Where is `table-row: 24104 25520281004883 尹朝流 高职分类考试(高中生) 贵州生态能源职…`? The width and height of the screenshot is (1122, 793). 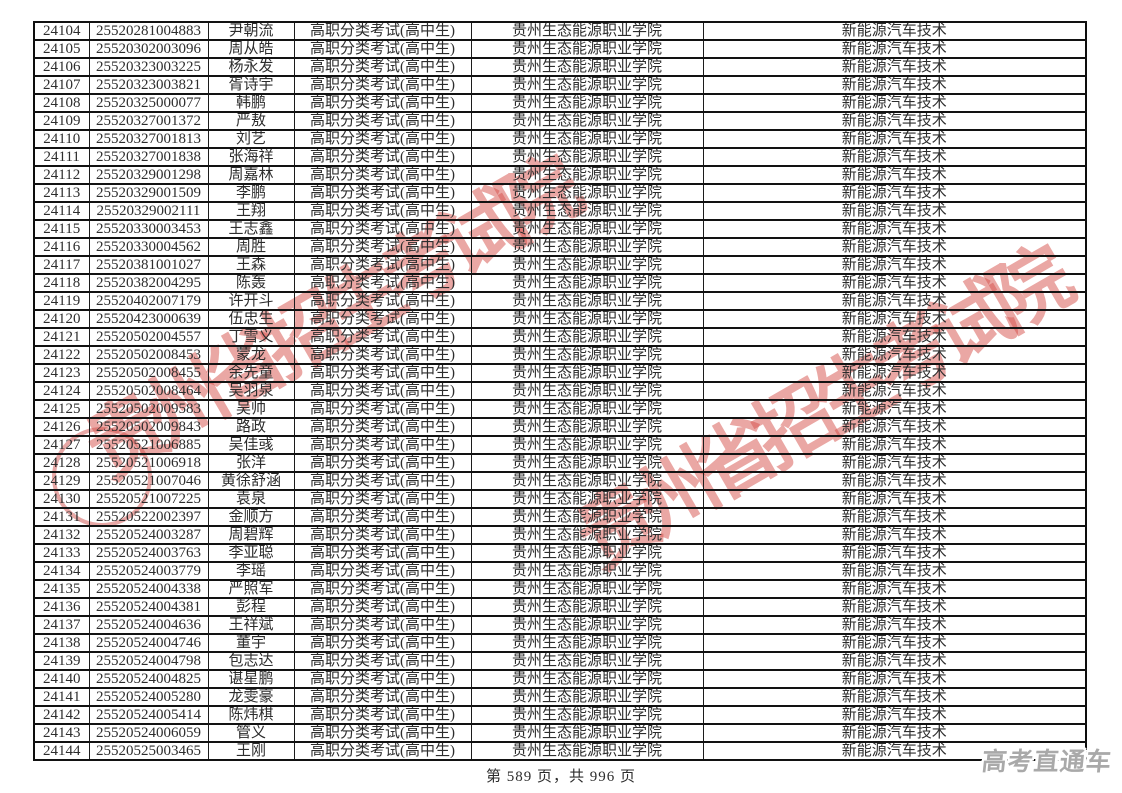 table-row: 24104 25520281004883 尹朝流 高职分类考试(高中生) 贵州生态能源职… is located at coordinates (560, 31).